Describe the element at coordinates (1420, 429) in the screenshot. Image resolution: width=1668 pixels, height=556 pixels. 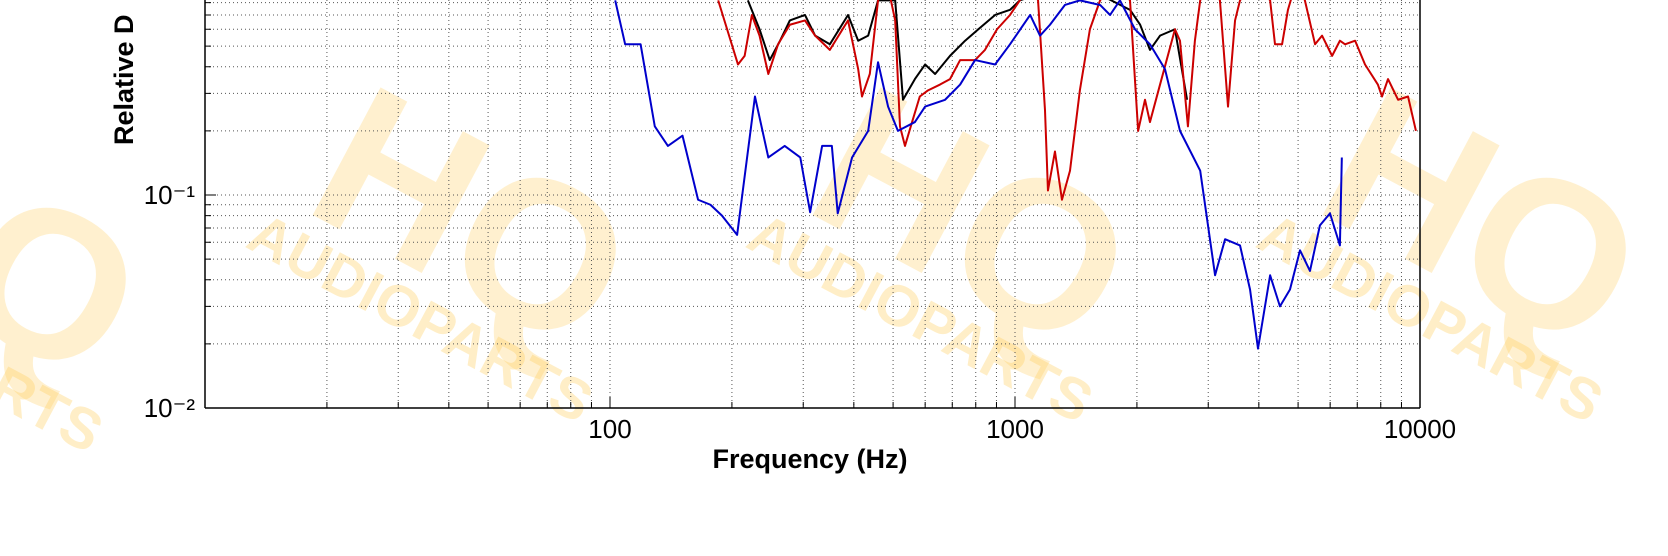
I see `x-tick-label: 10000` at that location.